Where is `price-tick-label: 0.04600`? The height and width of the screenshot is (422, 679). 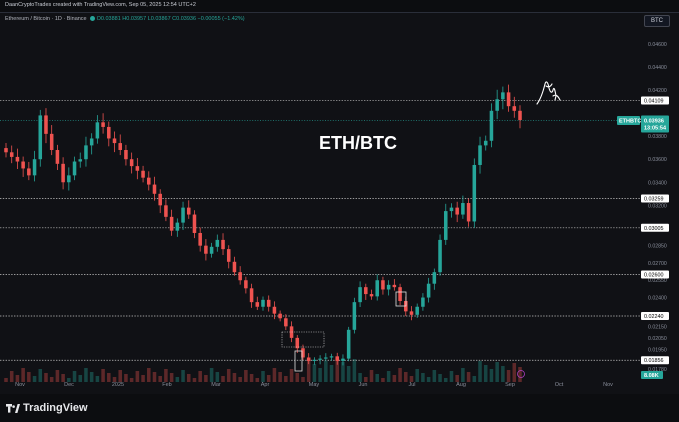
price-tick-label: 0.04600 is located at coordinates (657, 45).